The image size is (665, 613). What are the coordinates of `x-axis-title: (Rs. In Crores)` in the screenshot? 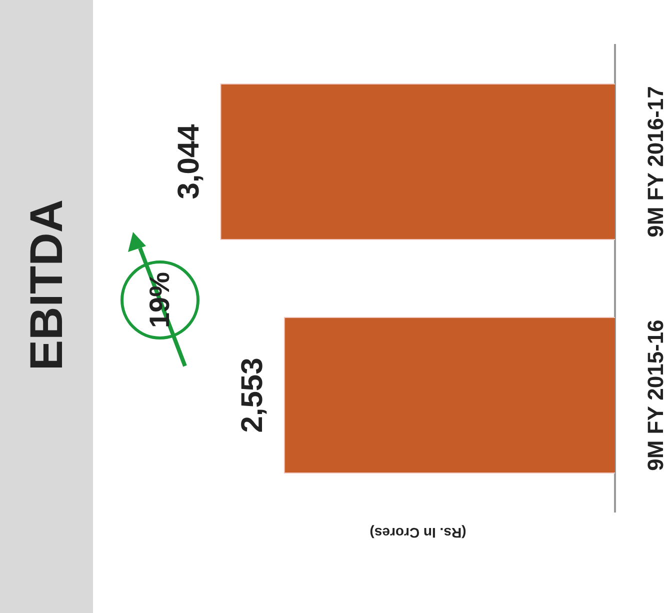 It's located at (418, 533).